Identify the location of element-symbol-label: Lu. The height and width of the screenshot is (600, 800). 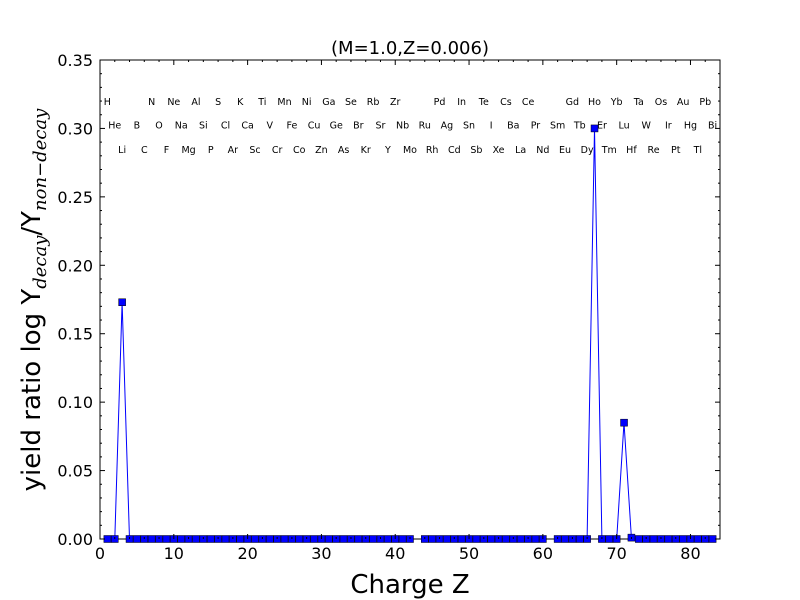
(623, 125).